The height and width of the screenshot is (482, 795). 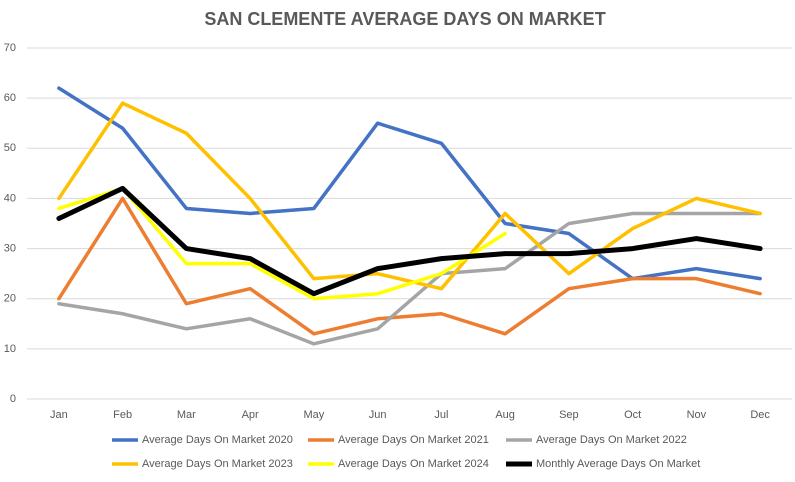 I want to click on x-tick-label: Jul, so click(x=441, y=415).